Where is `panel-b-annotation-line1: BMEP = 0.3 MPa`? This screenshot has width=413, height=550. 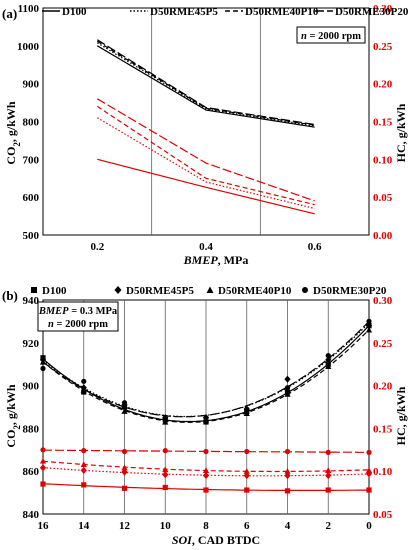 panel-b-annotation-line1: BMEP = 0.3 MPa is located at coordinates (78, 311).